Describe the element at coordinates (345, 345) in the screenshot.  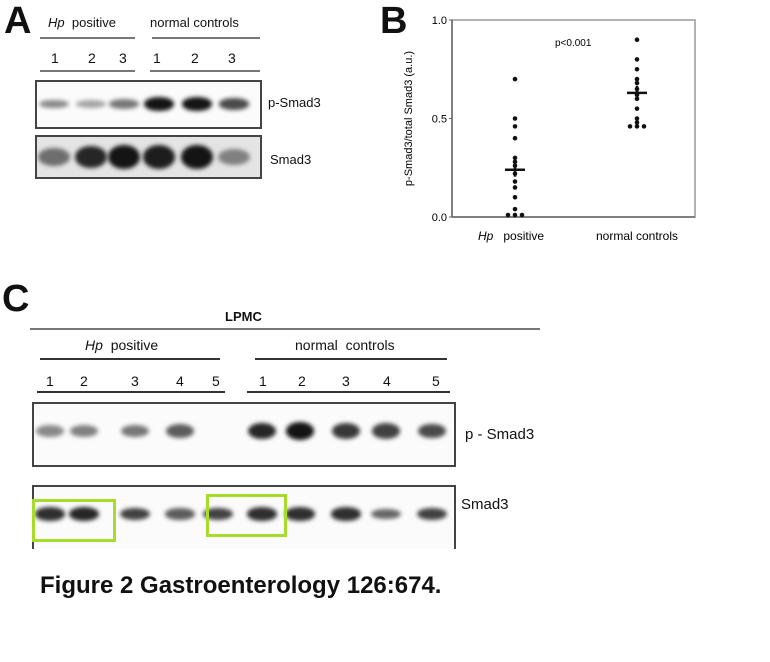
I see `panel-c-group2-label: normal controls` at that location.